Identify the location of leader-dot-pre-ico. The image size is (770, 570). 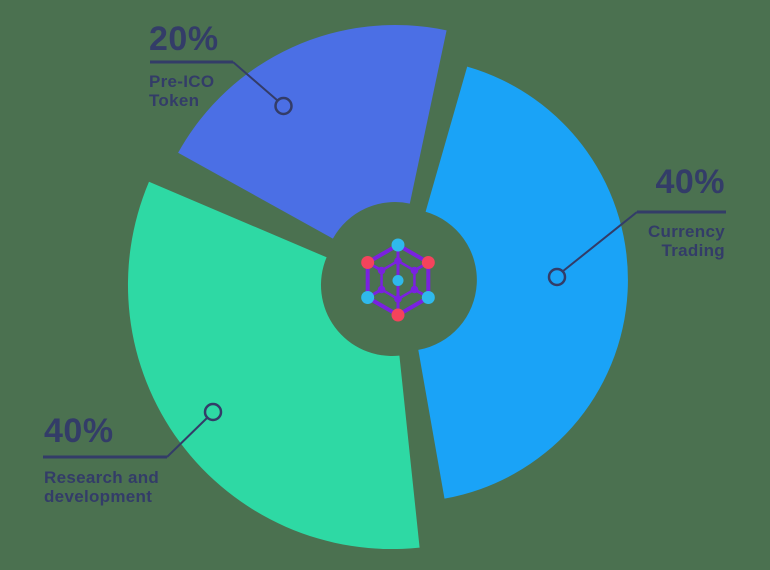
(283, 106).